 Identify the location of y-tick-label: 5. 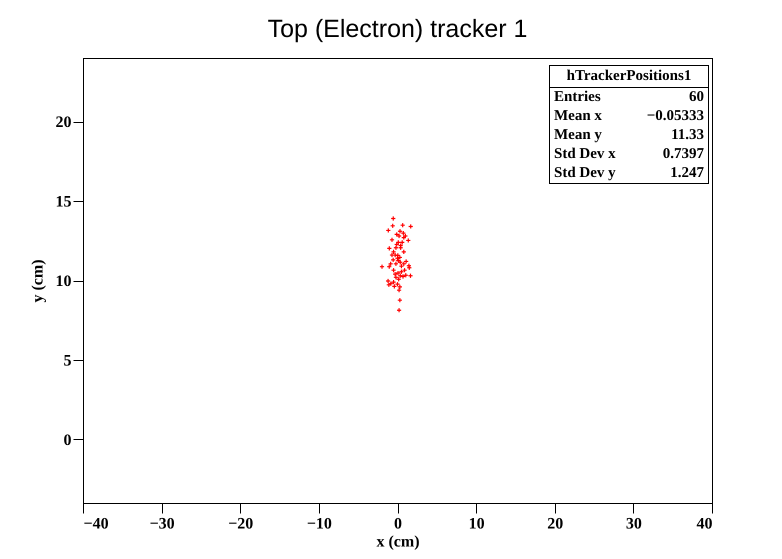
(68, 361).